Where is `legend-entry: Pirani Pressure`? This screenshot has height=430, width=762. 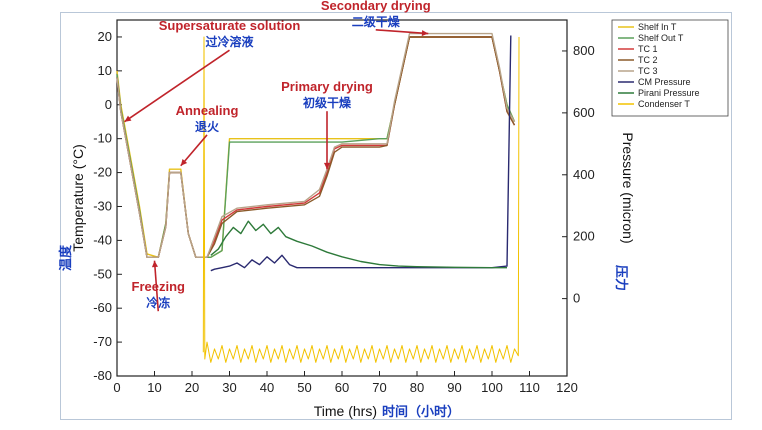
legend-entry: Pirani Pressure is located at coordinates (669, 93).